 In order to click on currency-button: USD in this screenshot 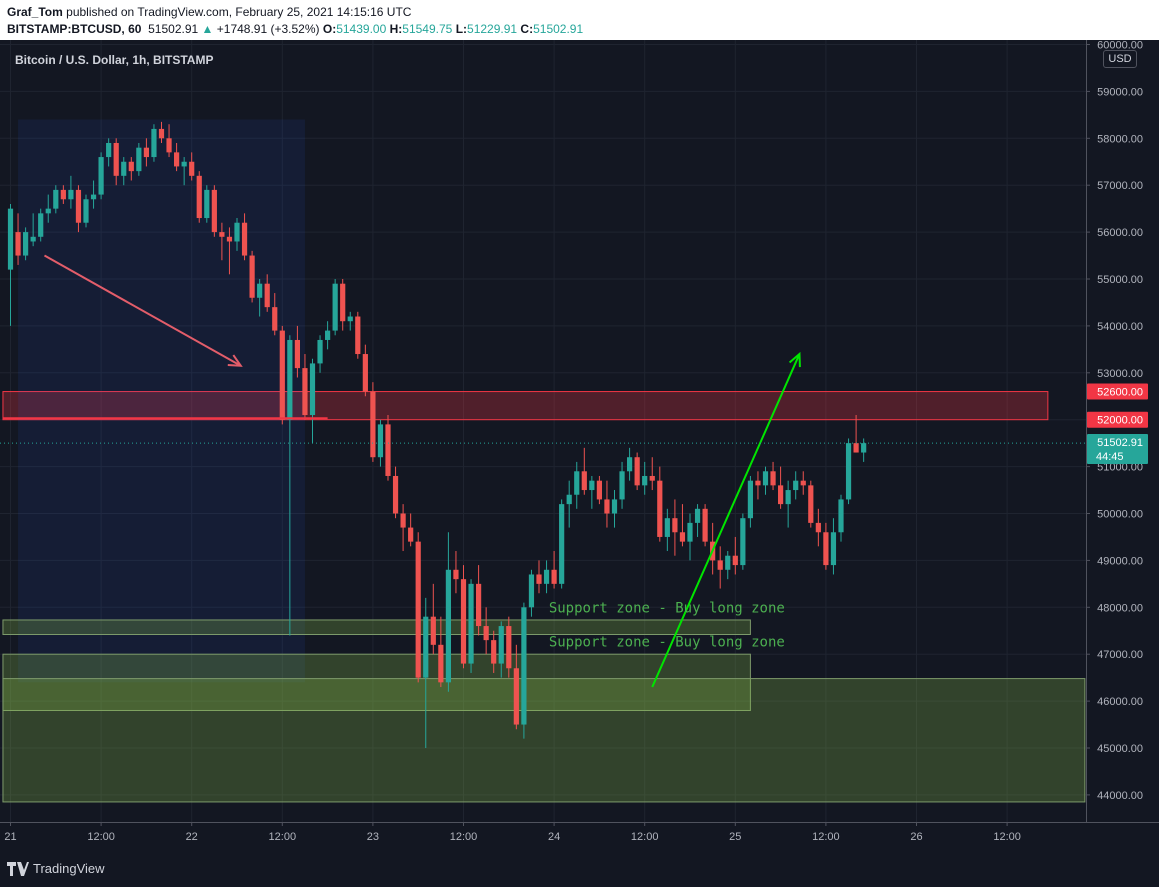, I will do `click(1120, 59)`.